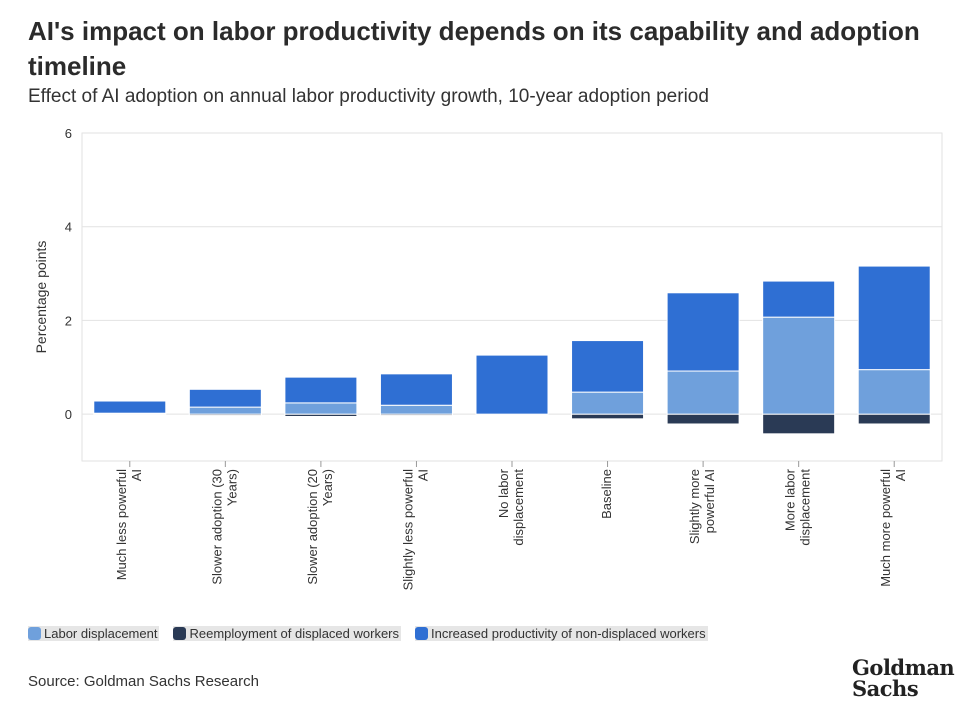  What do you see at coordinates (320, 527) in the screenshot?
I see `x-tick-label: Slower adoption (20Years)` at bounding box center [320, 527].